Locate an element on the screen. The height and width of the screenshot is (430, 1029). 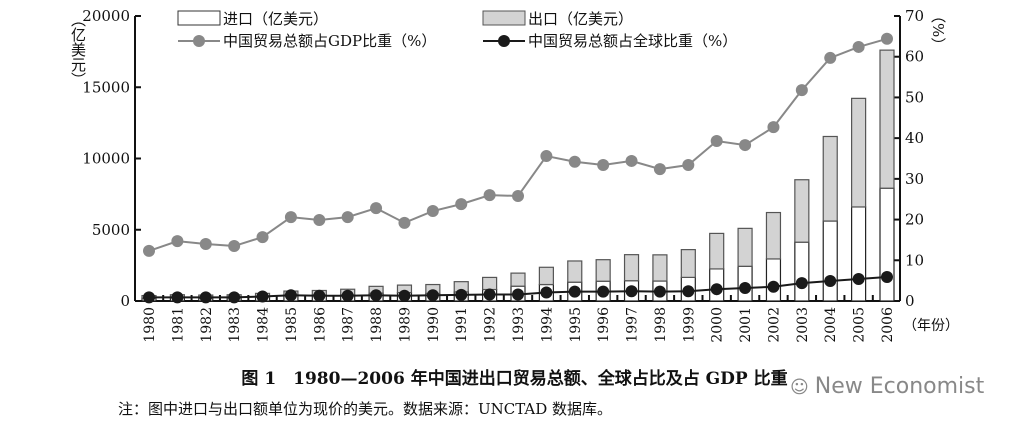
y2-tick-label: 70 is located at coordinates (914, 16).